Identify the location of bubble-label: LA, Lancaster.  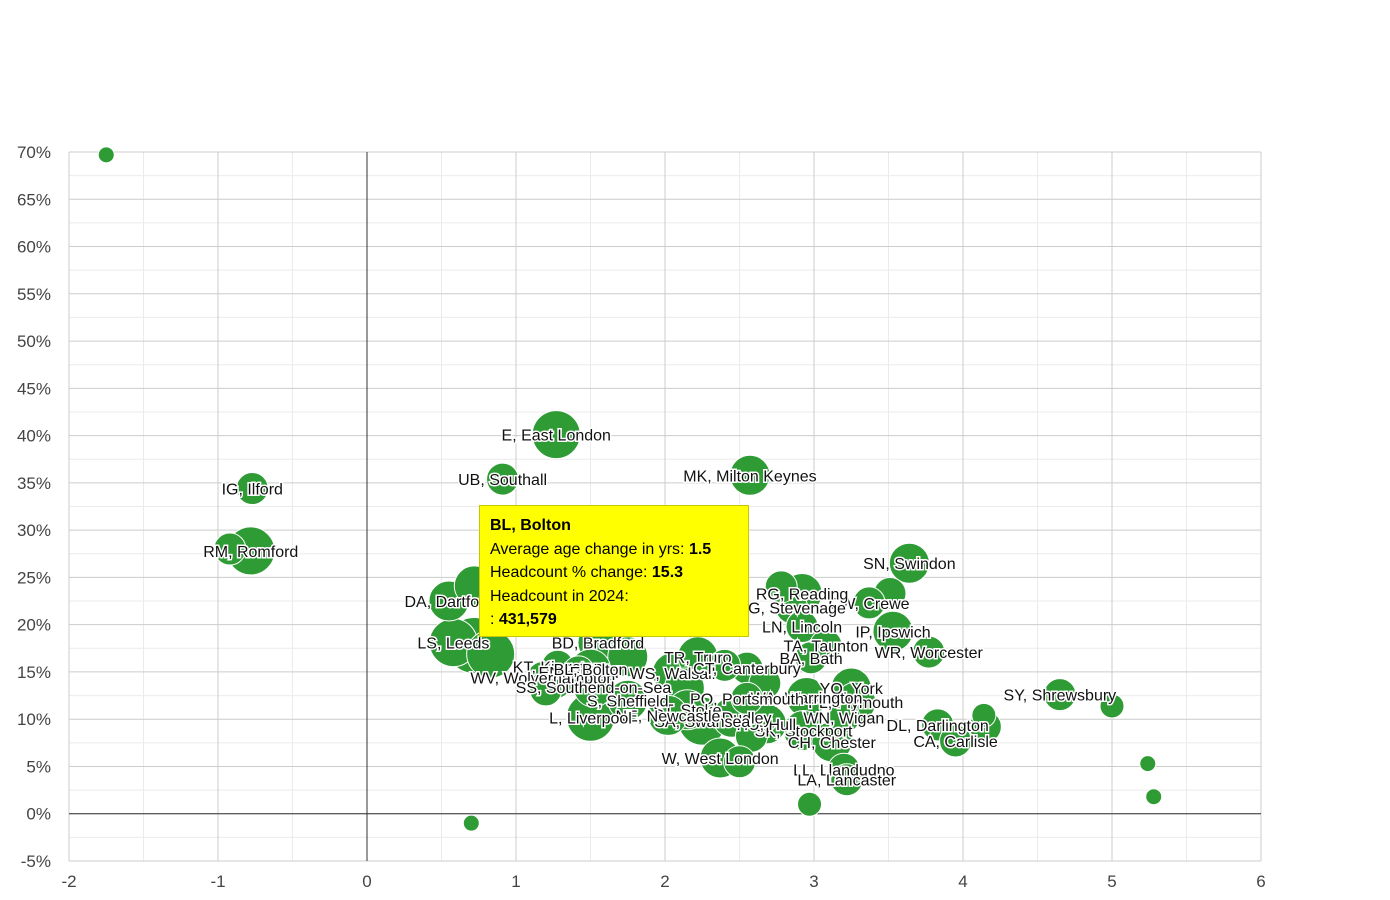
(846, 781).